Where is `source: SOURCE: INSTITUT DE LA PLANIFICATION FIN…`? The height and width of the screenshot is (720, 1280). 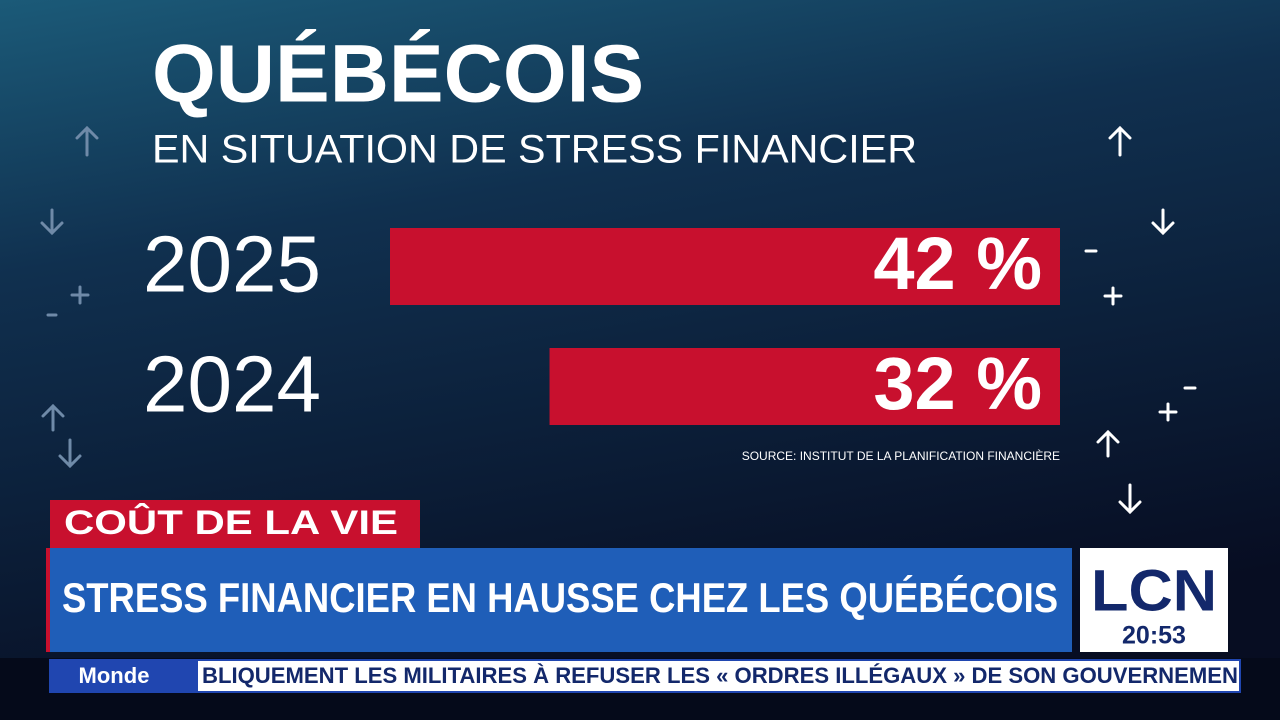 source: SOURCE: INSTITUT DE LA PLANIFICATION FIN… is located at coordinates (901, 455).